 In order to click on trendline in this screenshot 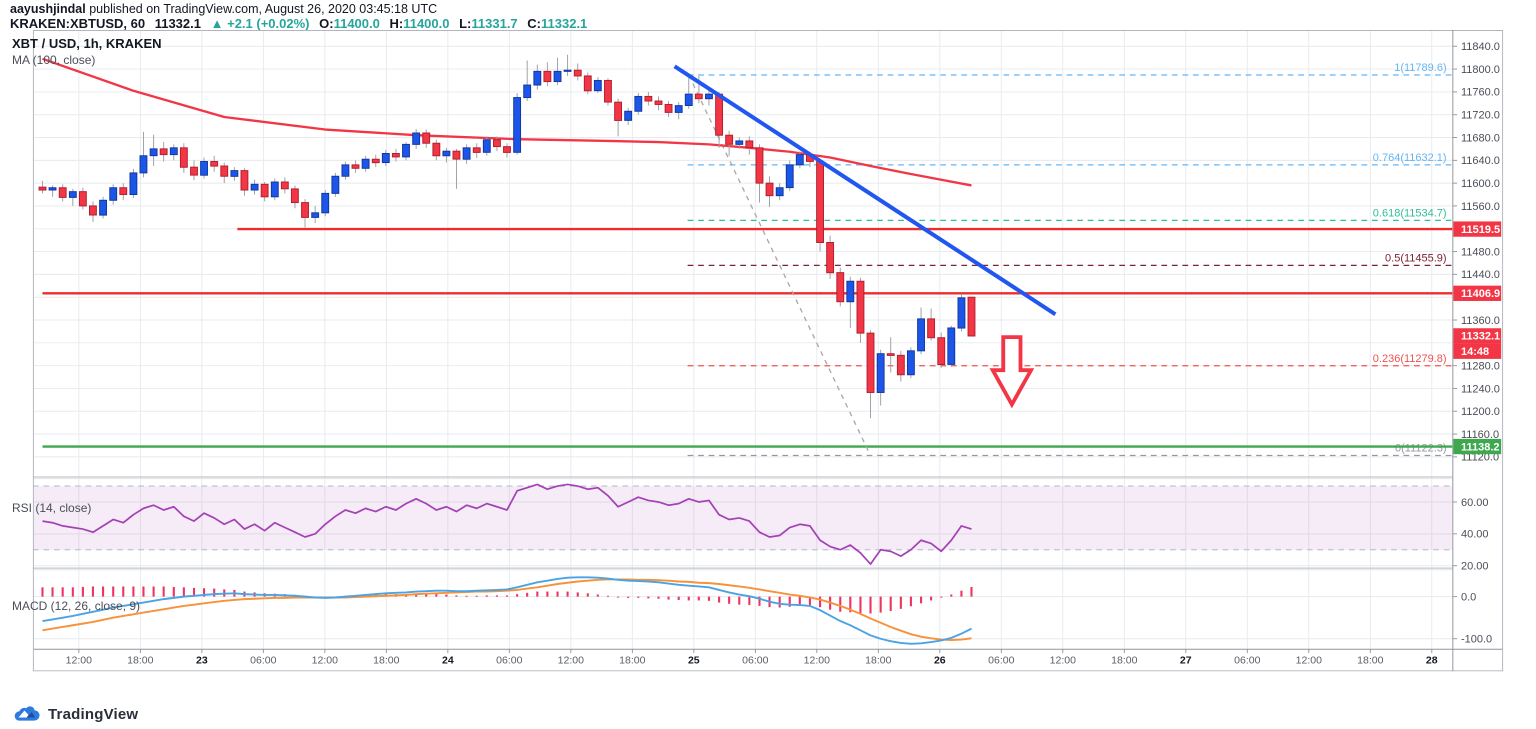, I will do `click(865, 190)`.